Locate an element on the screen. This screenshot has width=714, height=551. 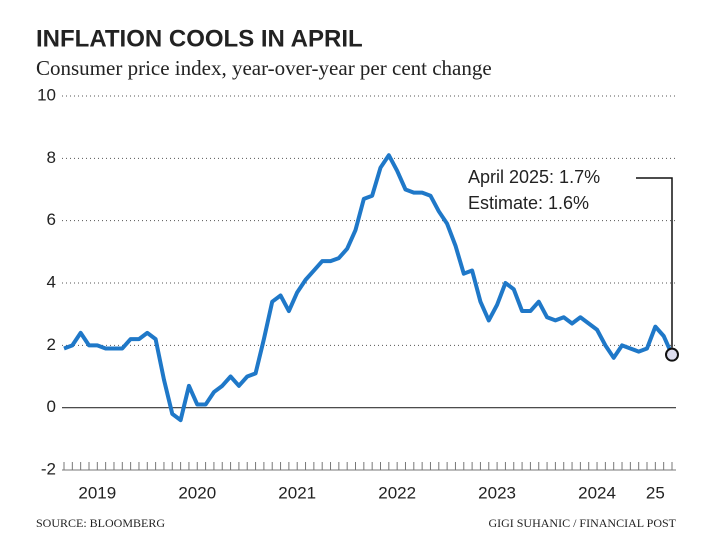
y-tick-label: 8 is located at coordinates (51, 157).